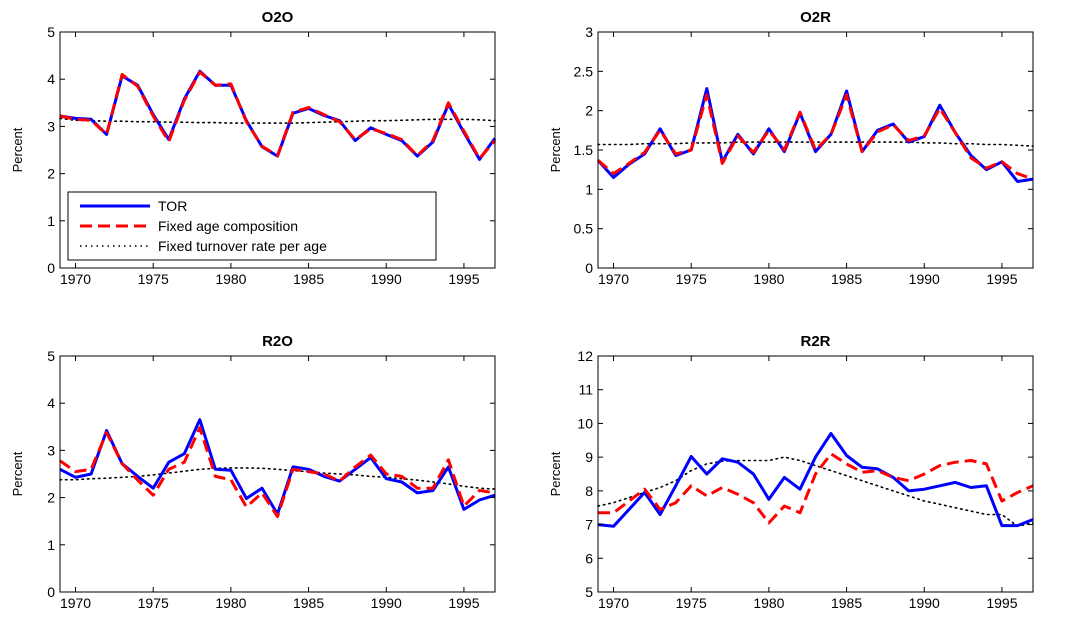 The height and width of the screenshot is (620, 1065). I want to click on legend-entry: Fixed age composition, so click(228, 226).